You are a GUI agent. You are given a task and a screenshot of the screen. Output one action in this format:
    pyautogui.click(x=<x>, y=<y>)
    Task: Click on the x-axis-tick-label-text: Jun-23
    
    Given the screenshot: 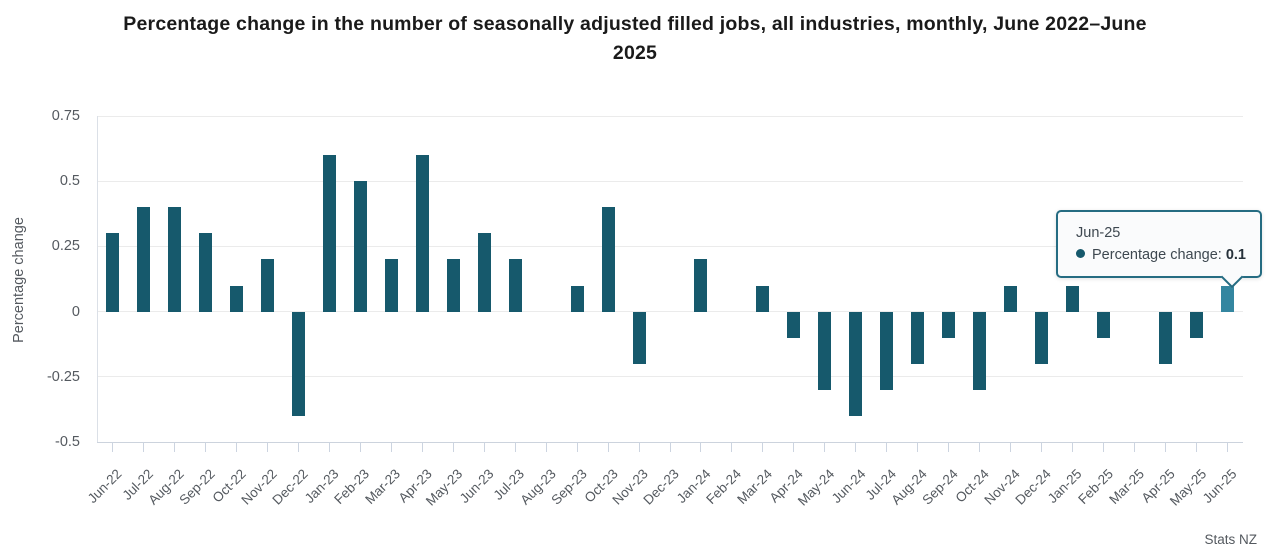 What is the action you would take?
    pyautogui.click(x=476, y=486)
    